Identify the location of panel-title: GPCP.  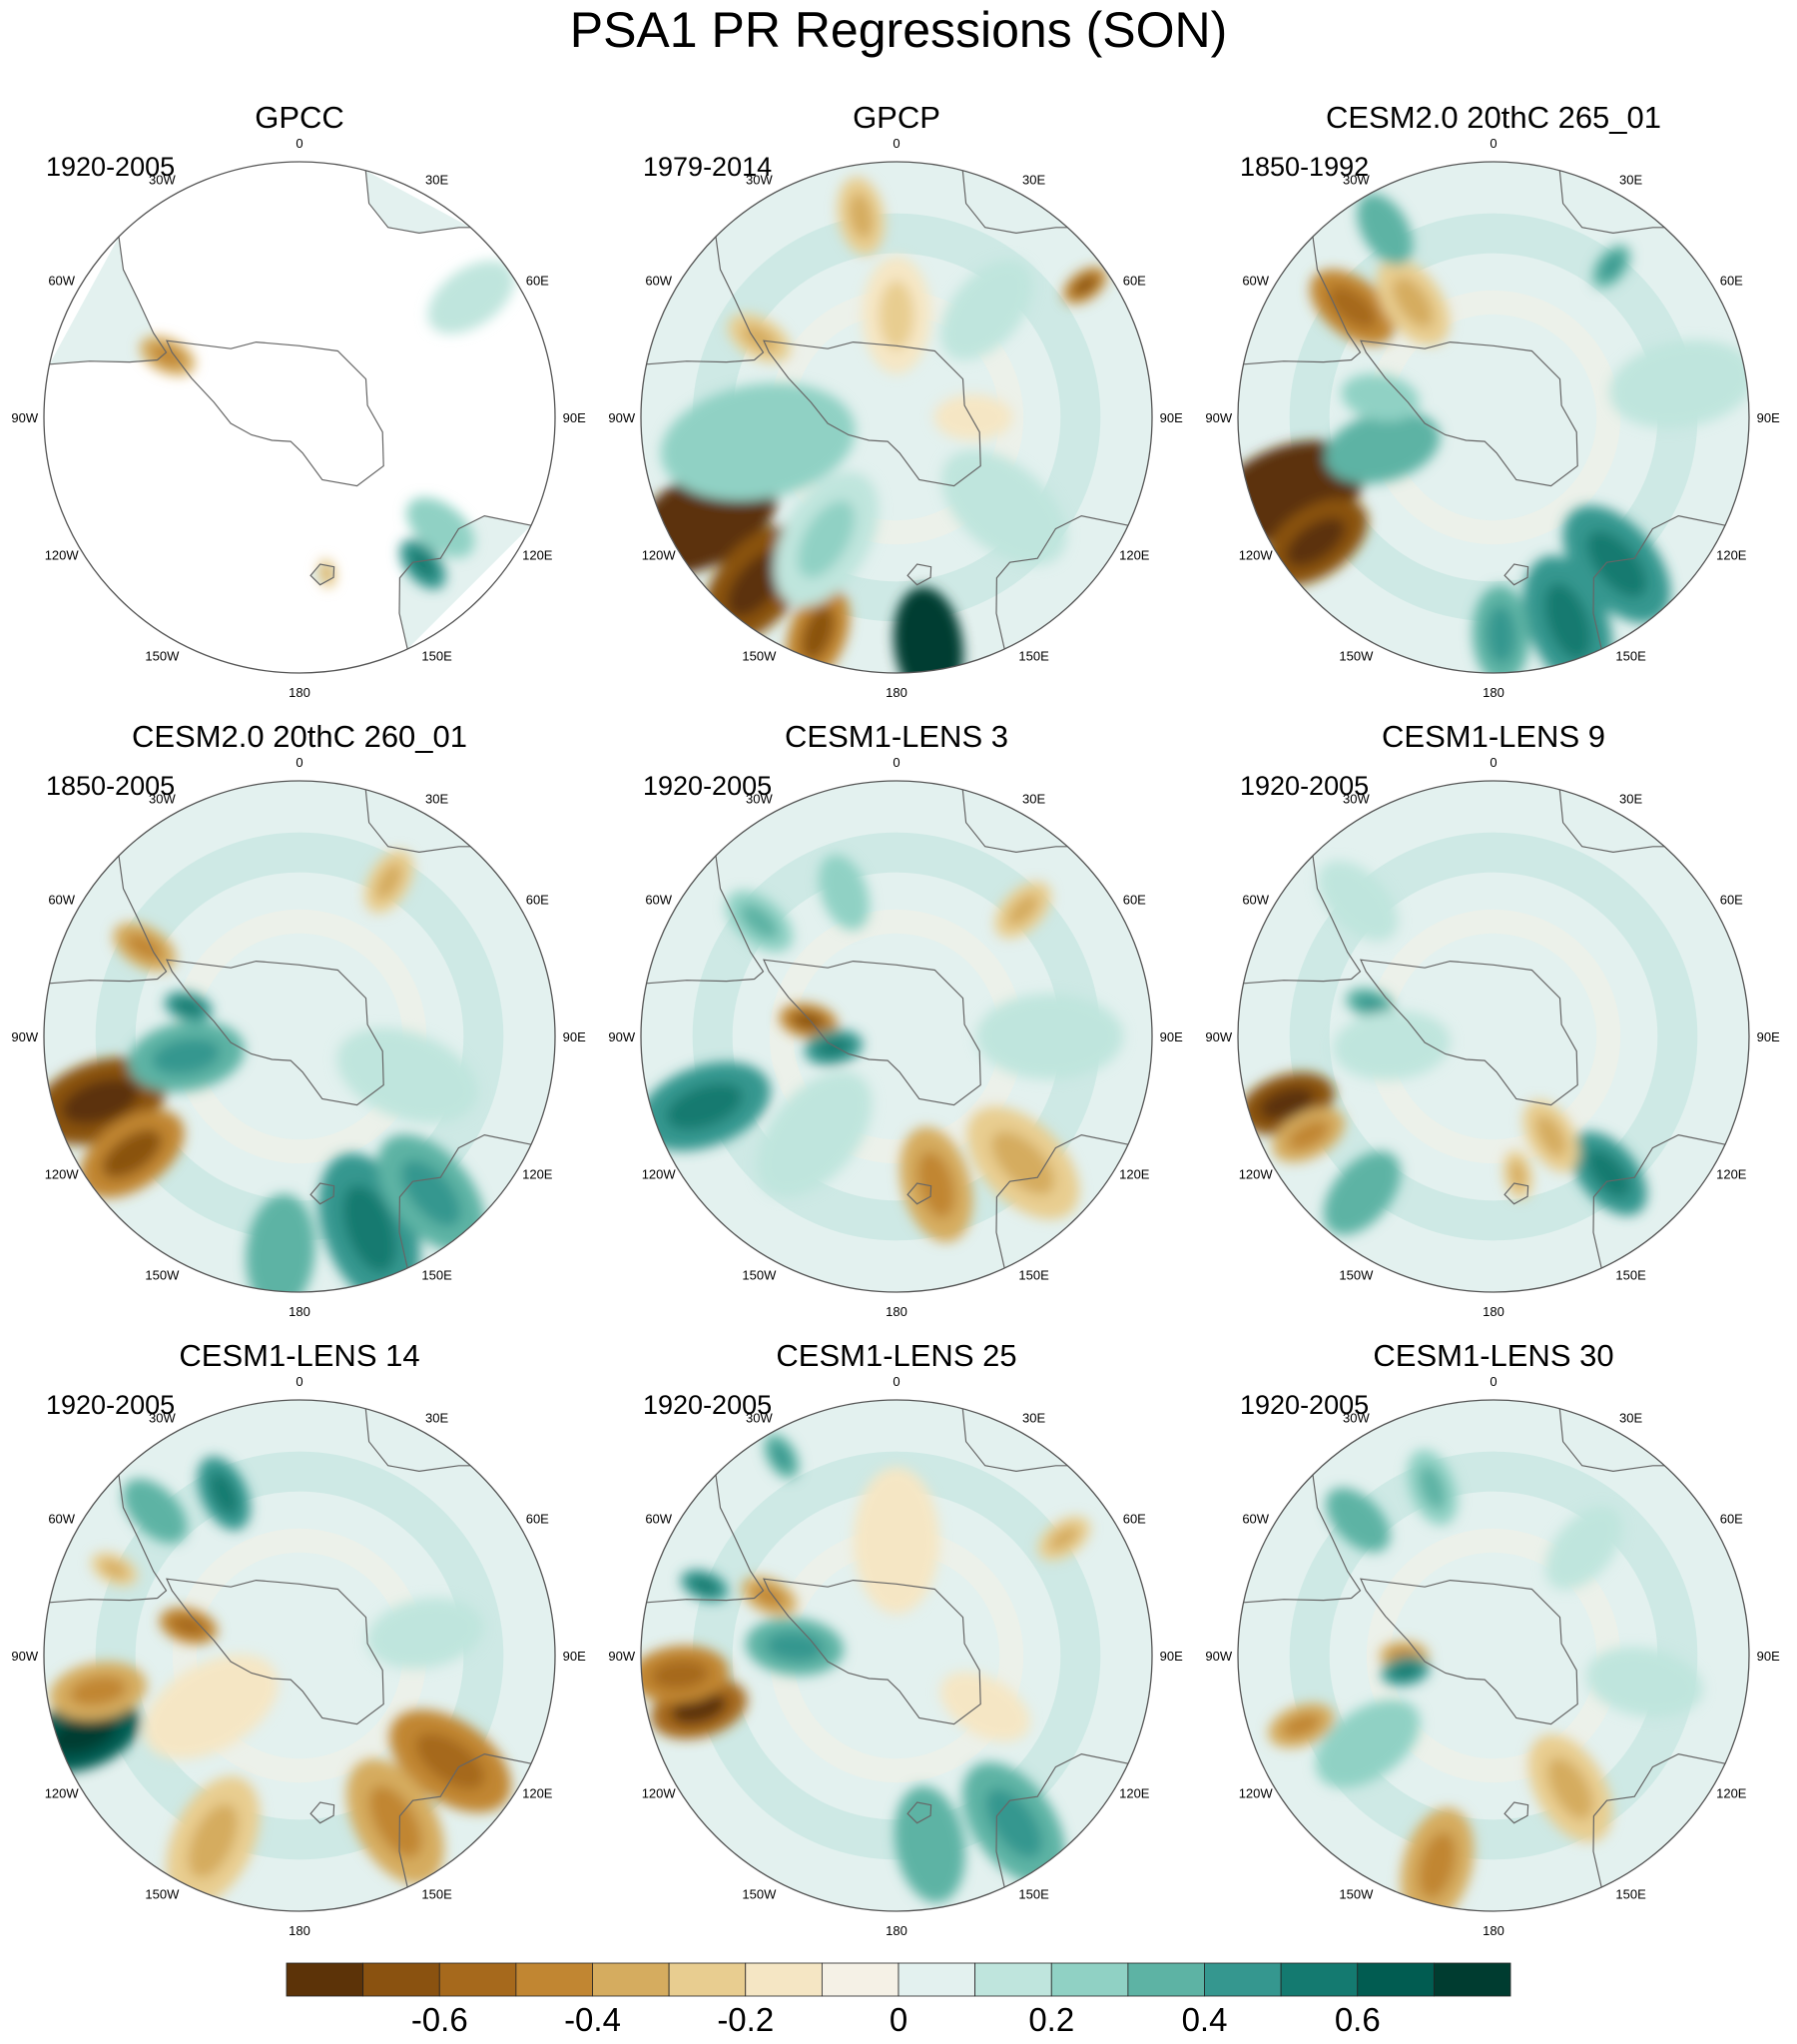
(896, 117).